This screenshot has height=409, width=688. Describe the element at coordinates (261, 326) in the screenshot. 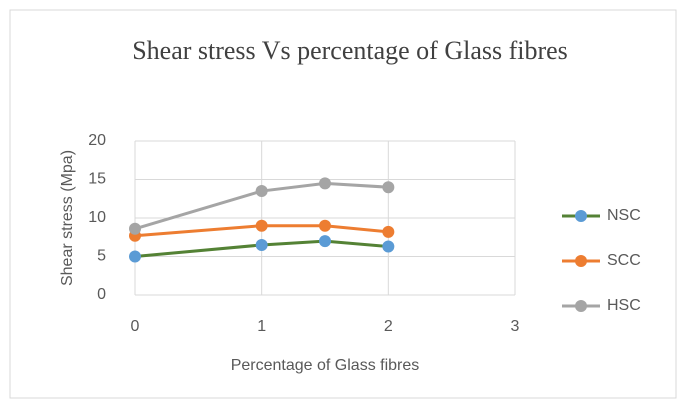

I see `x-tick-label: 1` at that location.